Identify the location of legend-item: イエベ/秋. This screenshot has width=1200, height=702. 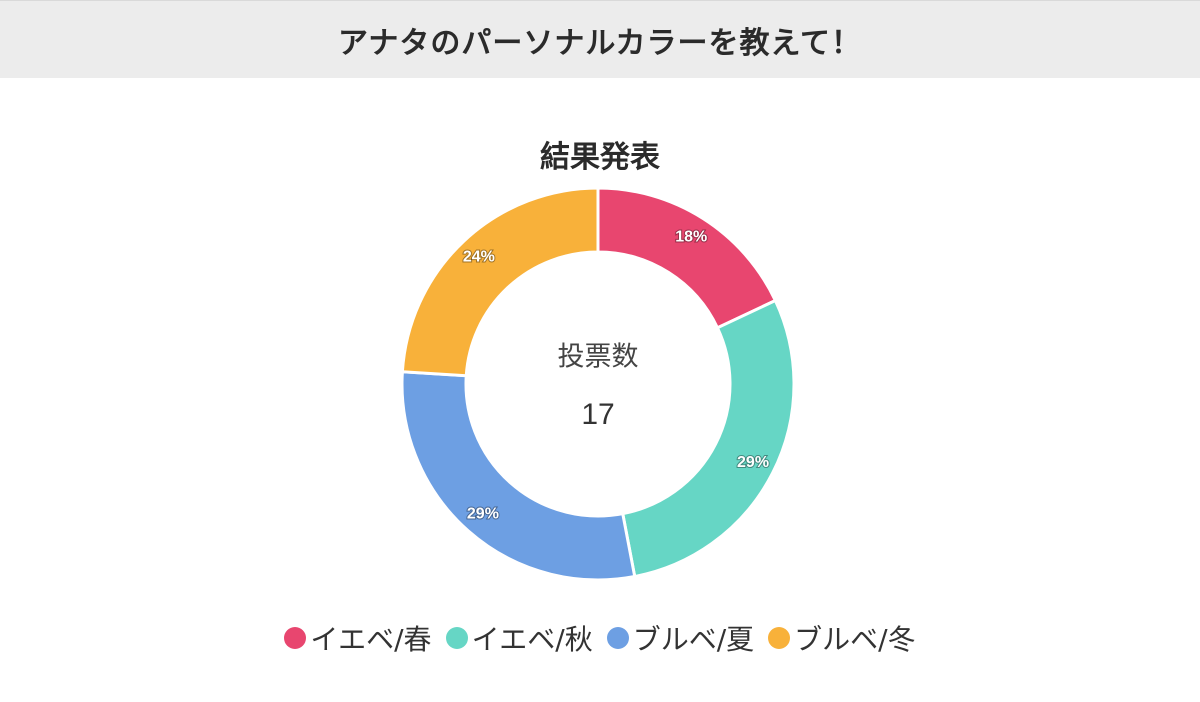
(519, 638).